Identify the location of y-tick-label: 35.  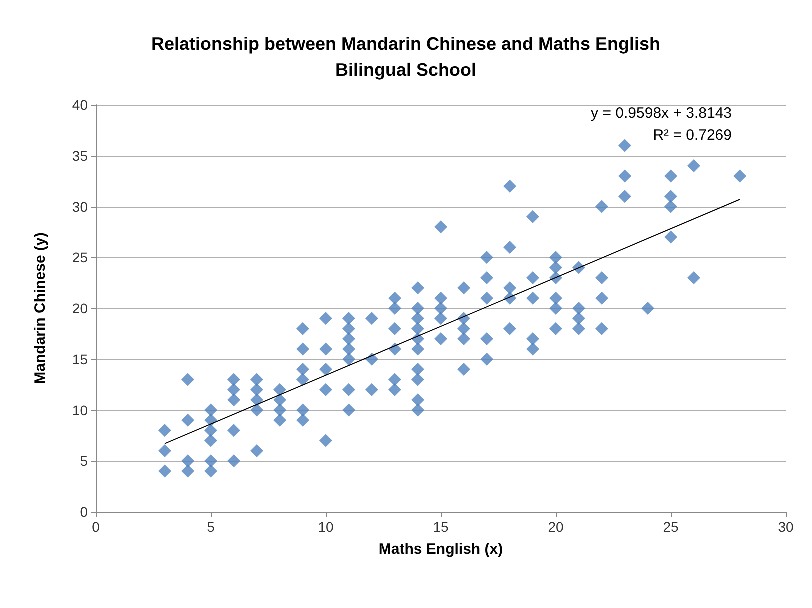
(80, 156).